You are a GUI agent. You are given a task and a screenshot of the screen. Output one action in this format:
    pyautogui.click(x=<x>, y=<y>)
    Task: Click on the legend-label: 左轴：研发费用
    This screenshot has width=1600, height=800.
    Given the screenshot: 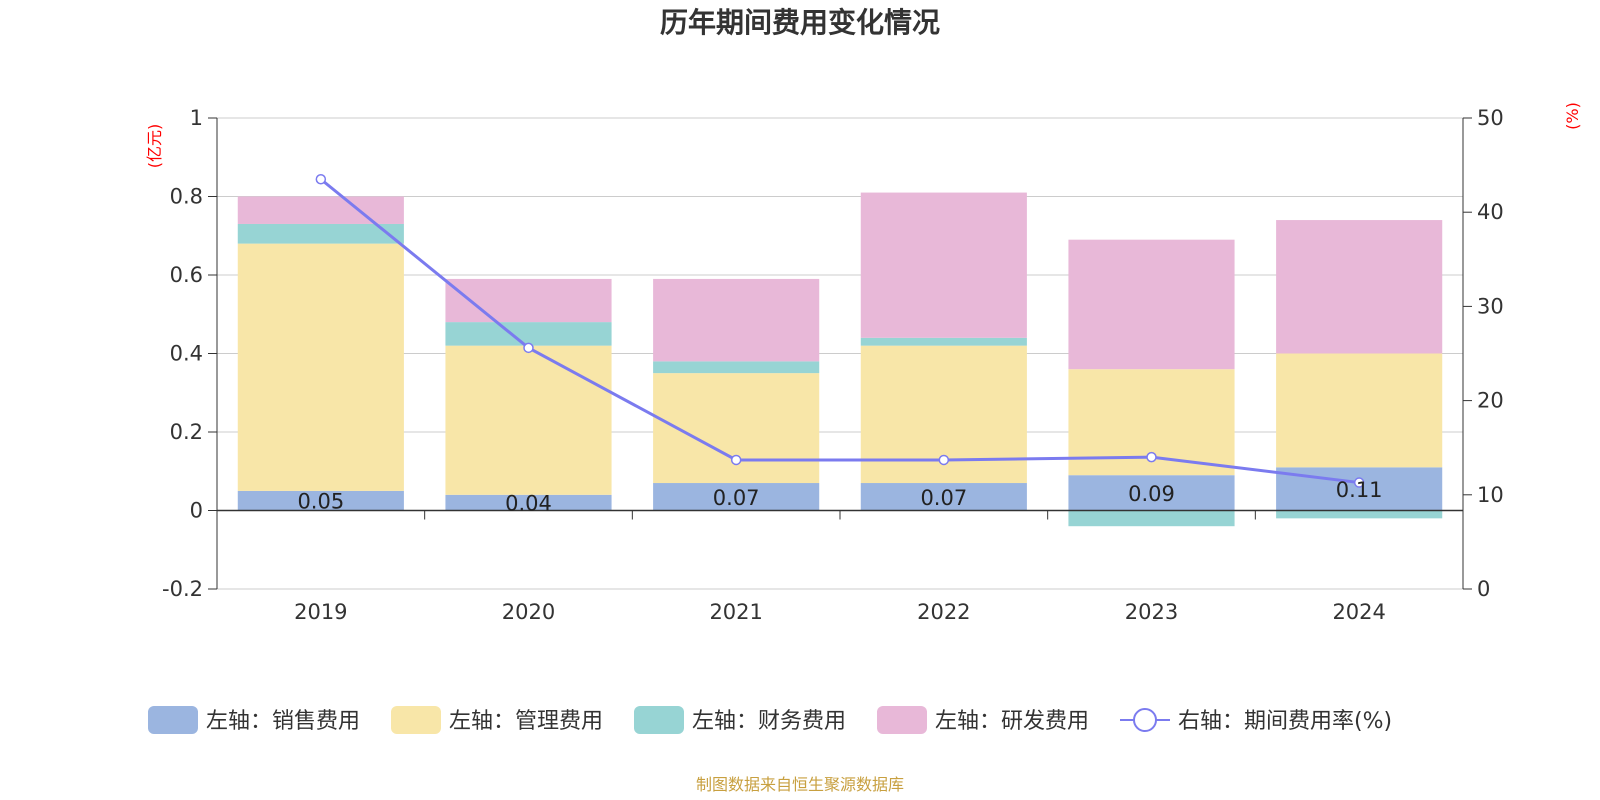 What is the action you would take?
    pyautogui.click(x=1012, y=721)
    